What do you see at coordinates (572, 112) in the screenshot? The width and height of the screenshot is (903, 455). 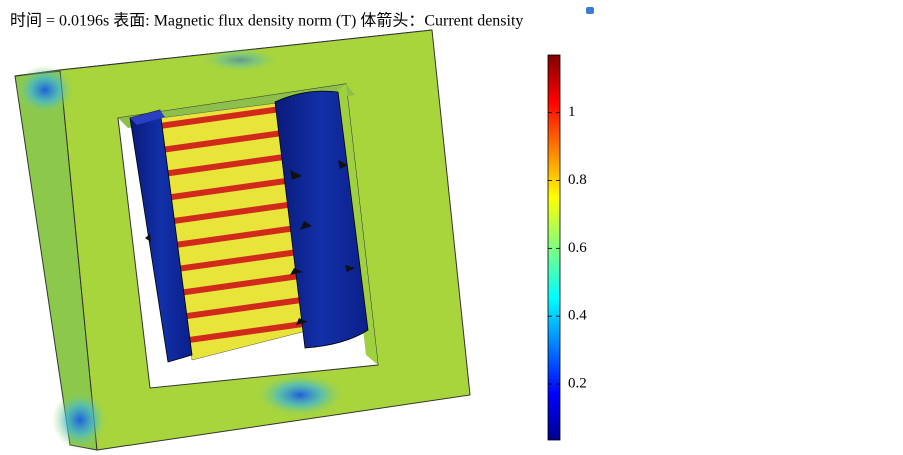 I see `colorbar-tick-label: 1` at bounding box center [572, 112].